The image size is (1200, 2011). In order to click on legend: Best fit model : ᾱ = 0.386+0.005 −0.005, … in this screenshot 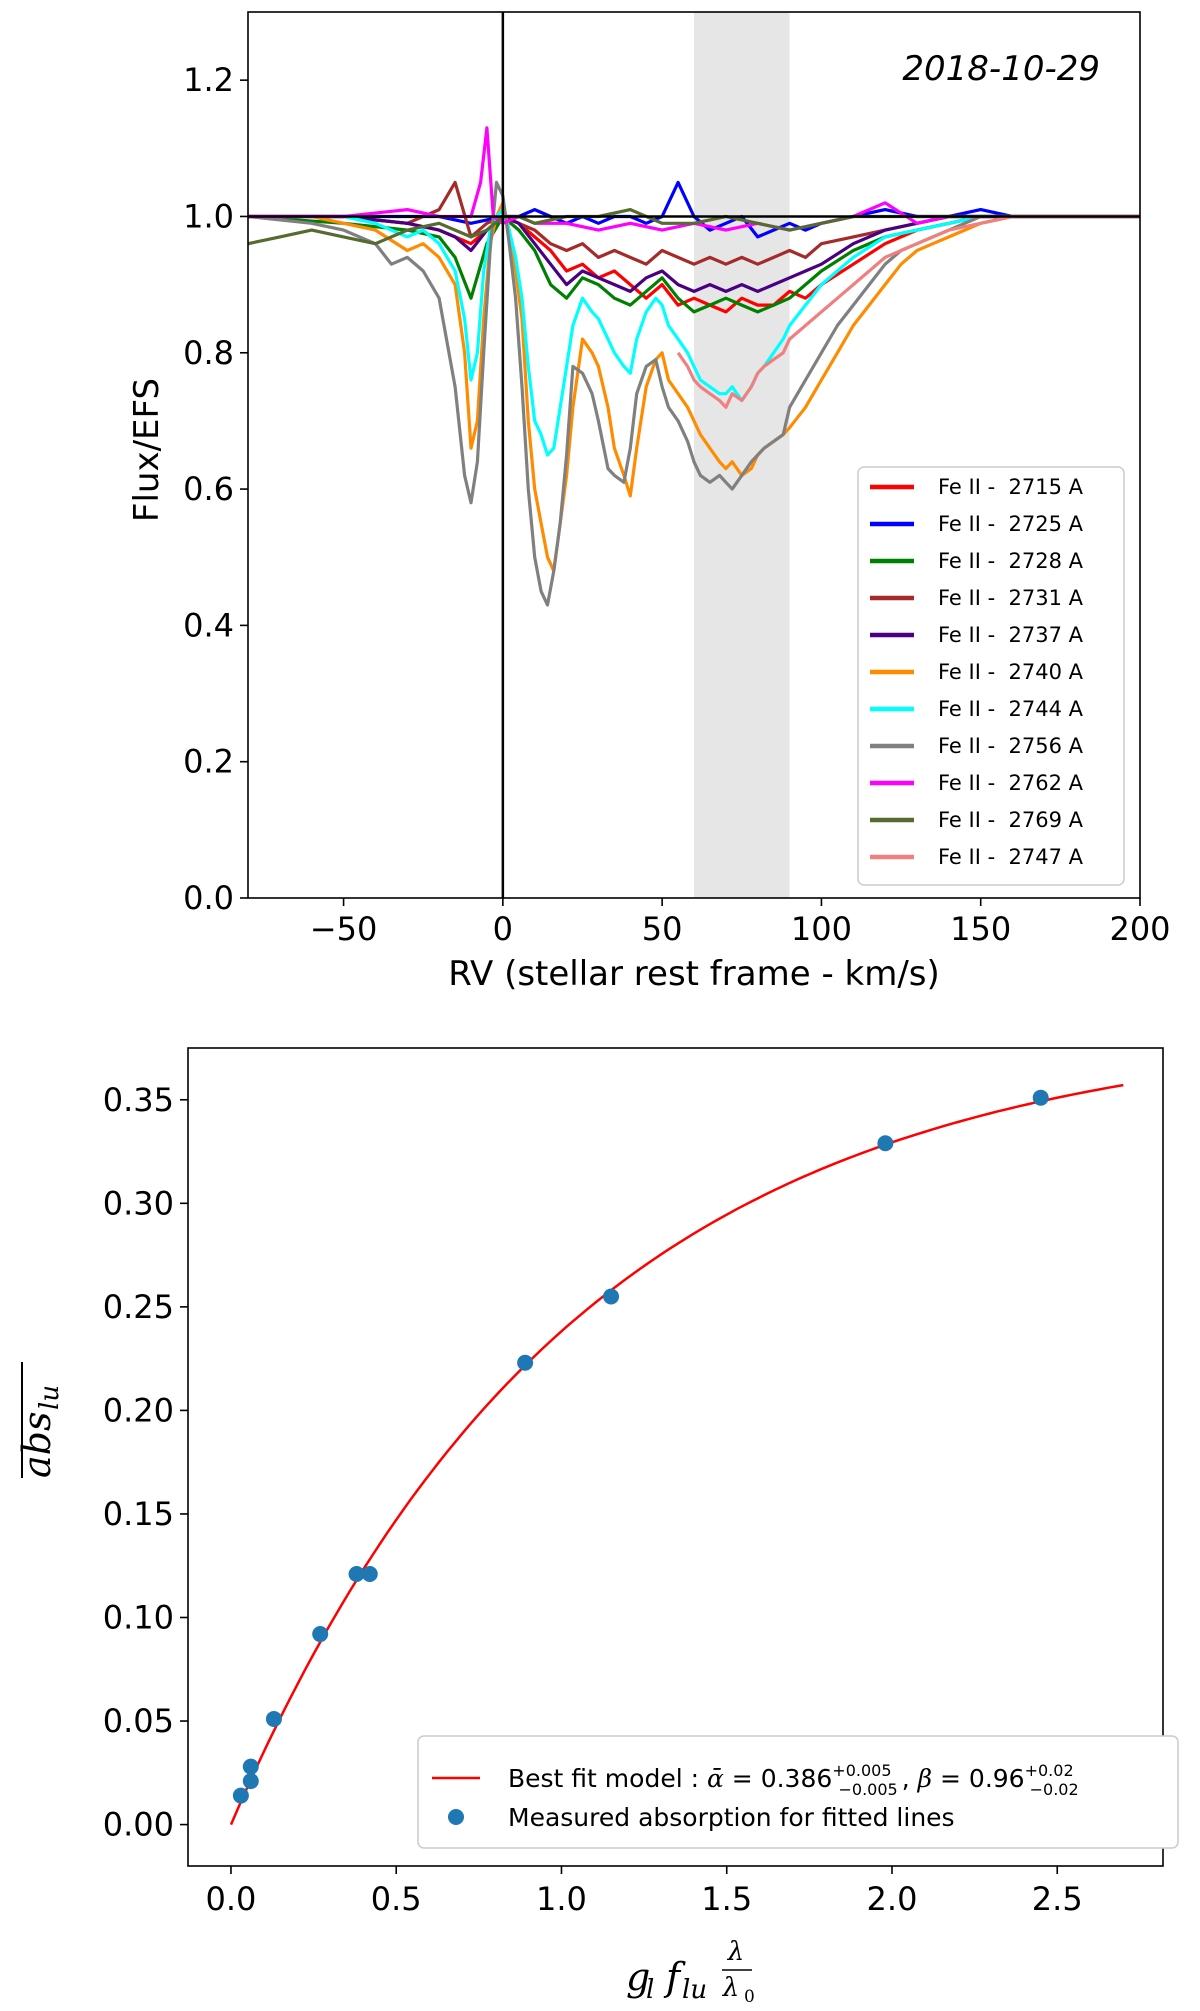, I will do `click(798, 1792)`.